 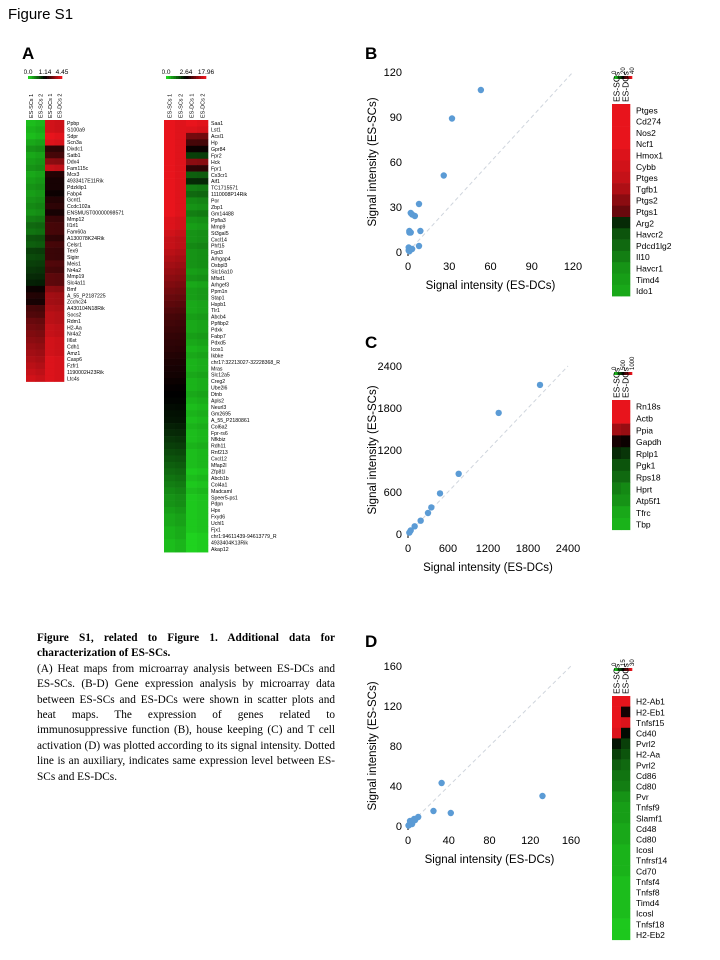 I want to click on row-label: Aif1, so click(x=215, y=182).